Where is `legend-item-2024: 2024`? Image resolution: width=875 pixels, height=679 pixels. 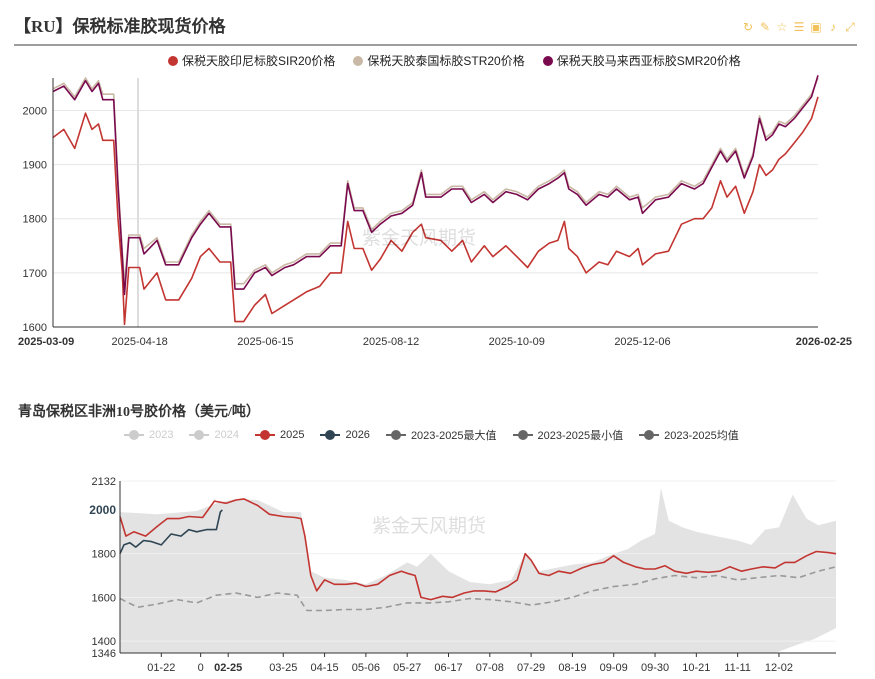
legend-item-2024: 2024 is located at coordinates (214, 435).